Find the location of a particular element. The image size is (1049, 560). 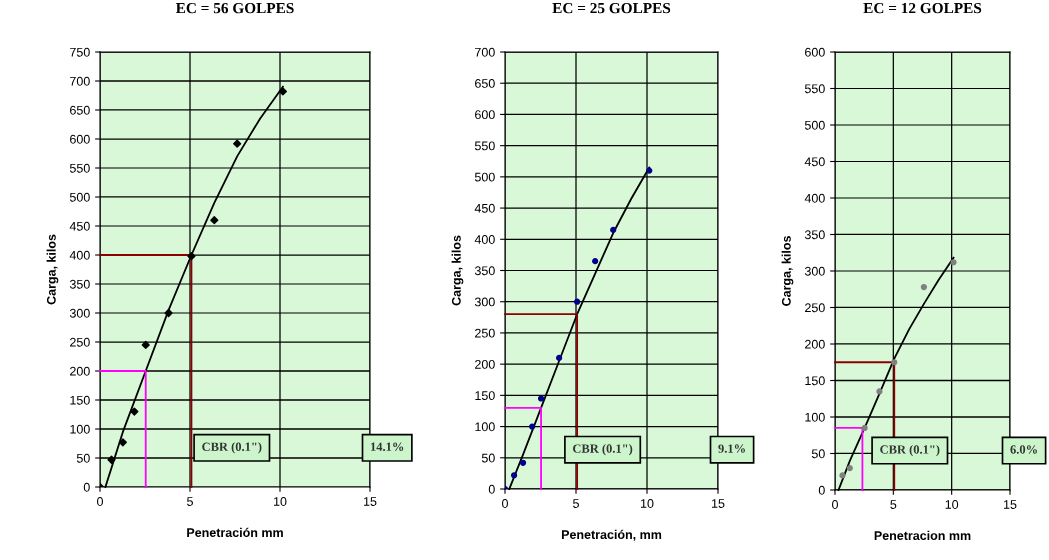

text: 6.0% is located at coordinates (1023, 449).